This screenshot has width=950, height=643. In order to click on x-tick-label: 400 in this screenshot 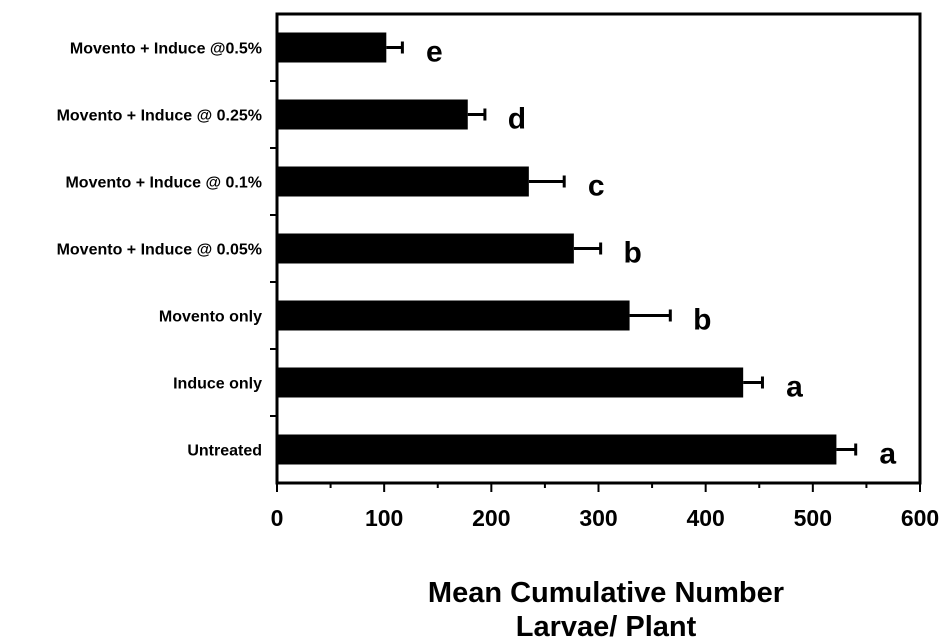, I will do `click(705, 518)`.